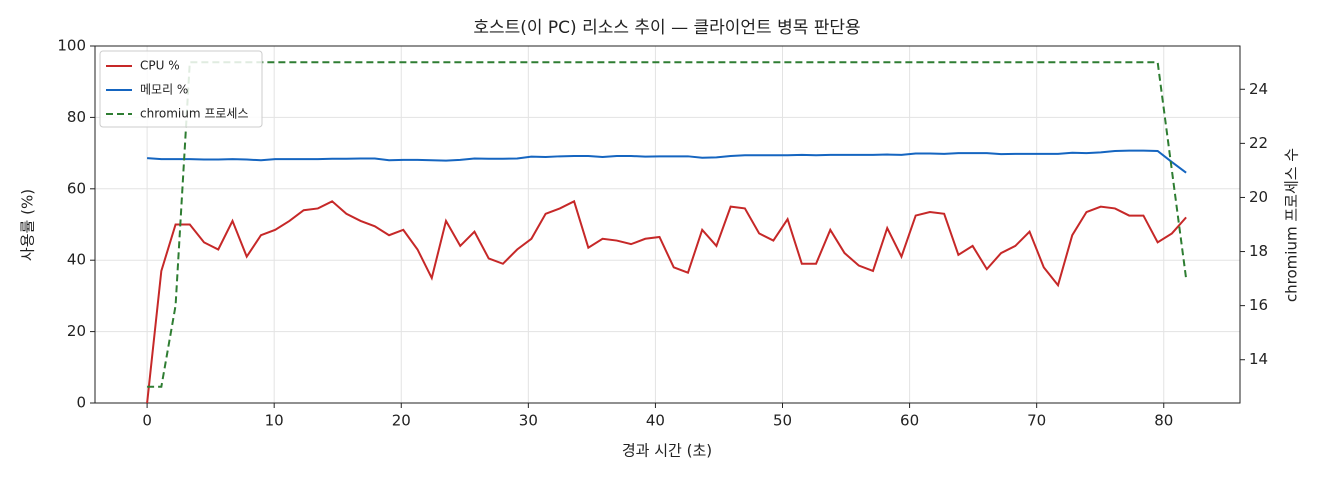  What do you see at coordinates (1163, 421) in the screenshot?
I see `x-tick-label: 80` at bounding box center [1163, 421].